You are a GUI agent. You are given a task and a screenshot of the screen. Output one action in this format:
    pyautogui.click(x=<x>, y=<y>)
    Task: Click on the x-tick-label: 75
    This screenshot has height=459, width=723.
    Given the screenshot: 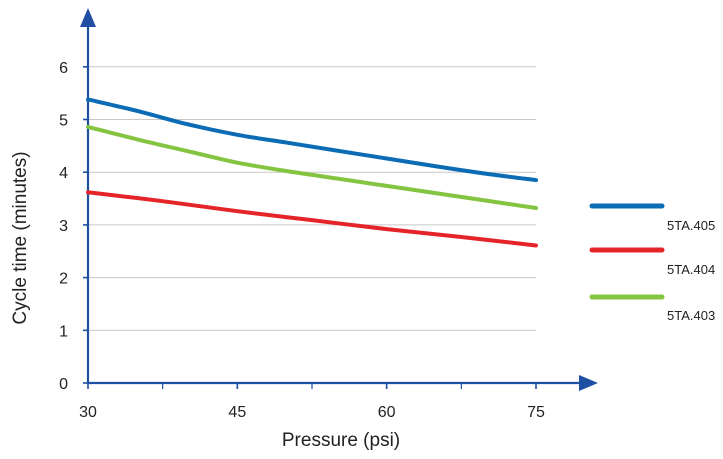 What is the action you would take?
    pyautogui.click(x=536, y=412)
    